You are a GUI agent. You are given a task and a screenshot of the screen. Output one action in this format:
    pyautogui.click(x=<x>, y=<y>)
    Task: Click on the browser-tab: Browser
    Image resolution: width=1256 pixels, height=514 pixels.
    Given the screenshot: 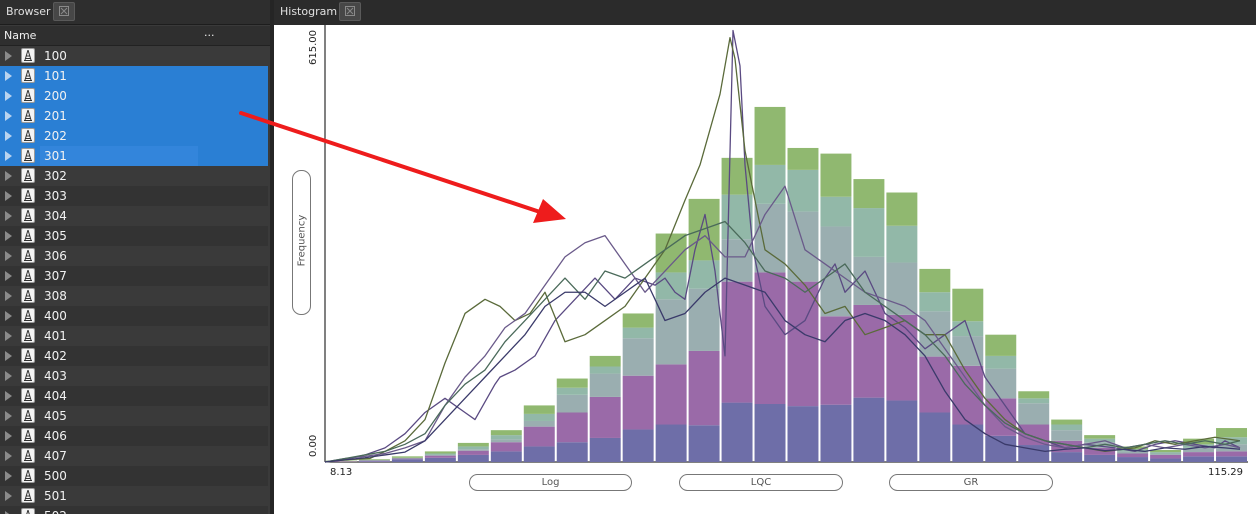 What is the action you would take?
    pyautogui.click(x=135, y=12)
    